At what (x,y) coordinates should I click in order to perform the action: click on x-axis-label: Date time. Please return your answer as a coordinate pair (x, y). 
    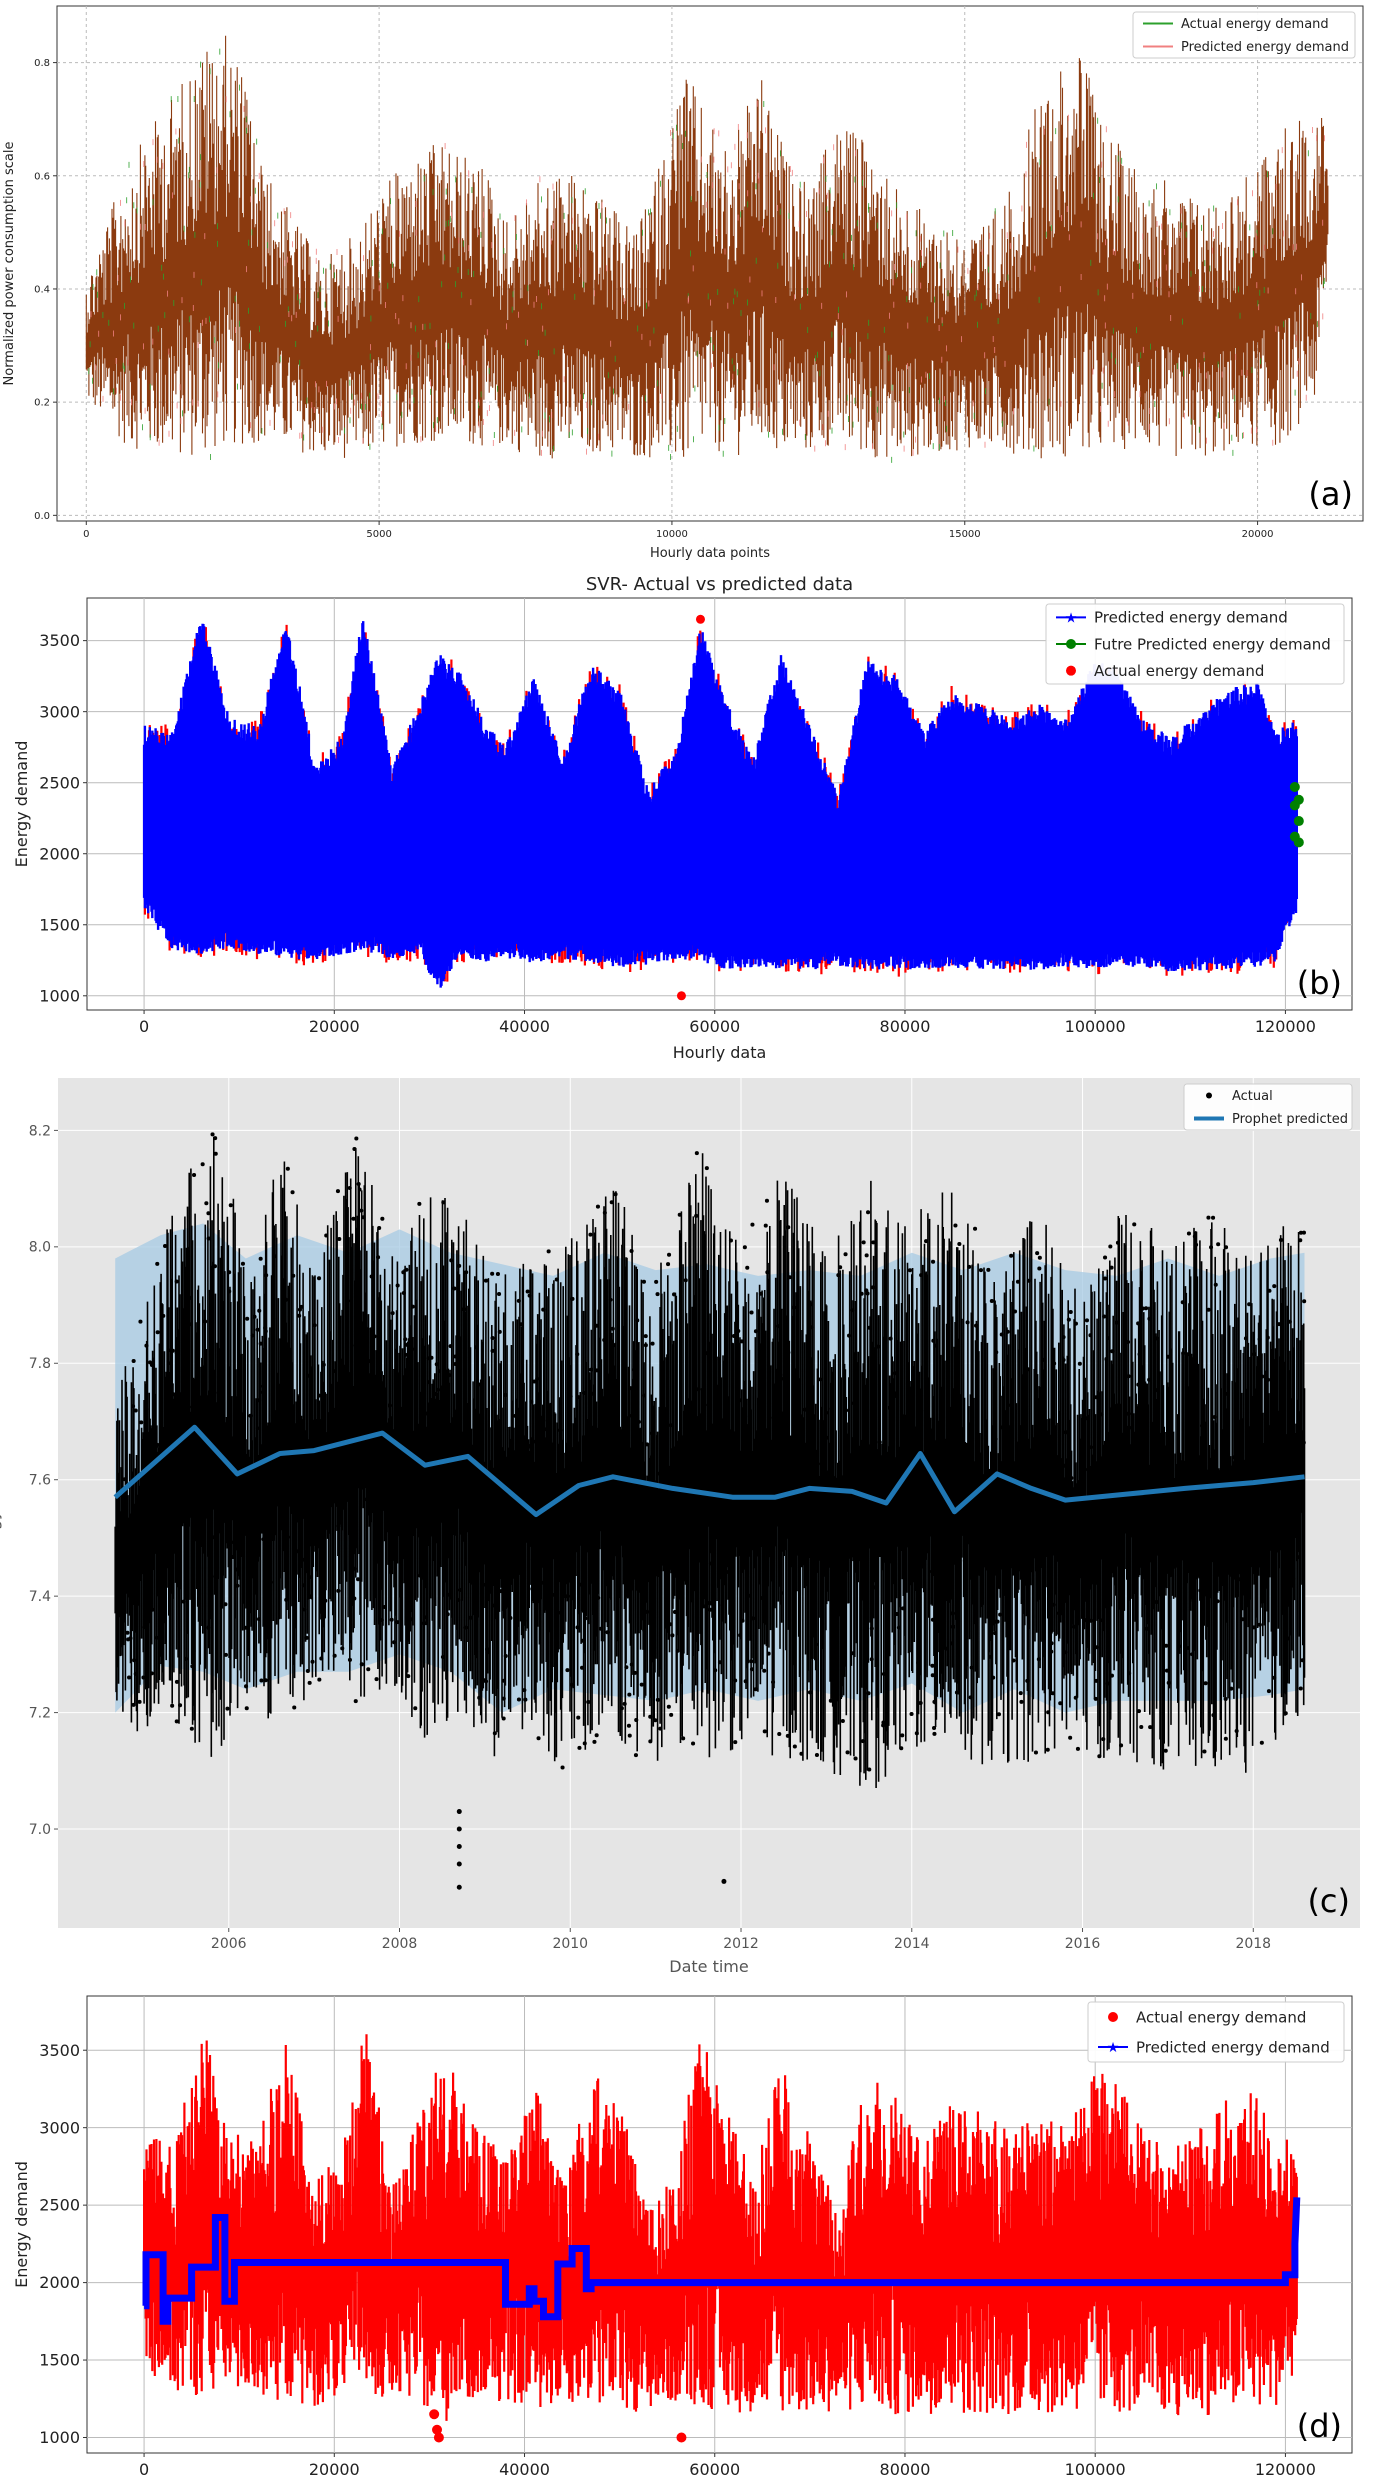
    Looking at the image, I should click on (708, 1966).